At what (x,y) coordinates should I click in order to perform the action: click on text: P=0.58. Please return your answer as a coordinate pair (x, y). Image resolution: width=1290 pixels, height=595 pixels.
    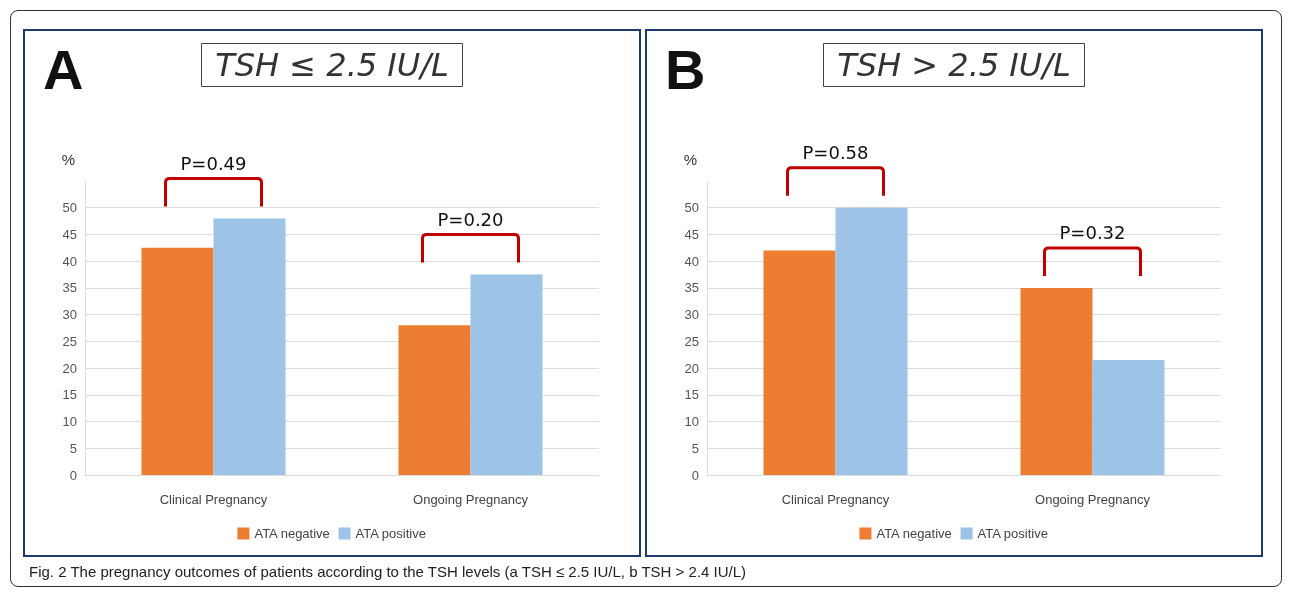
    Looking at the image, I should click on (835, 153).